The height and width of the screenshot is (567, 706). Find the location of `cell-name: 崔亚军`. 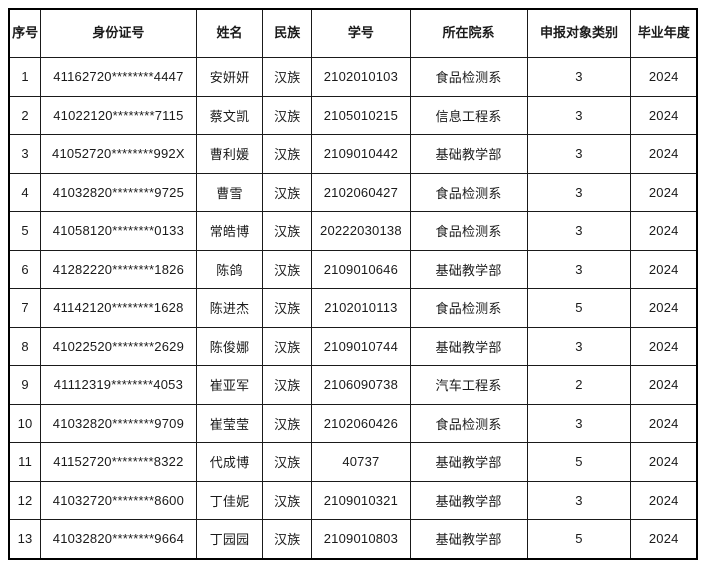

cell-name: 崔亚军 is located at coordinates (229, 385).